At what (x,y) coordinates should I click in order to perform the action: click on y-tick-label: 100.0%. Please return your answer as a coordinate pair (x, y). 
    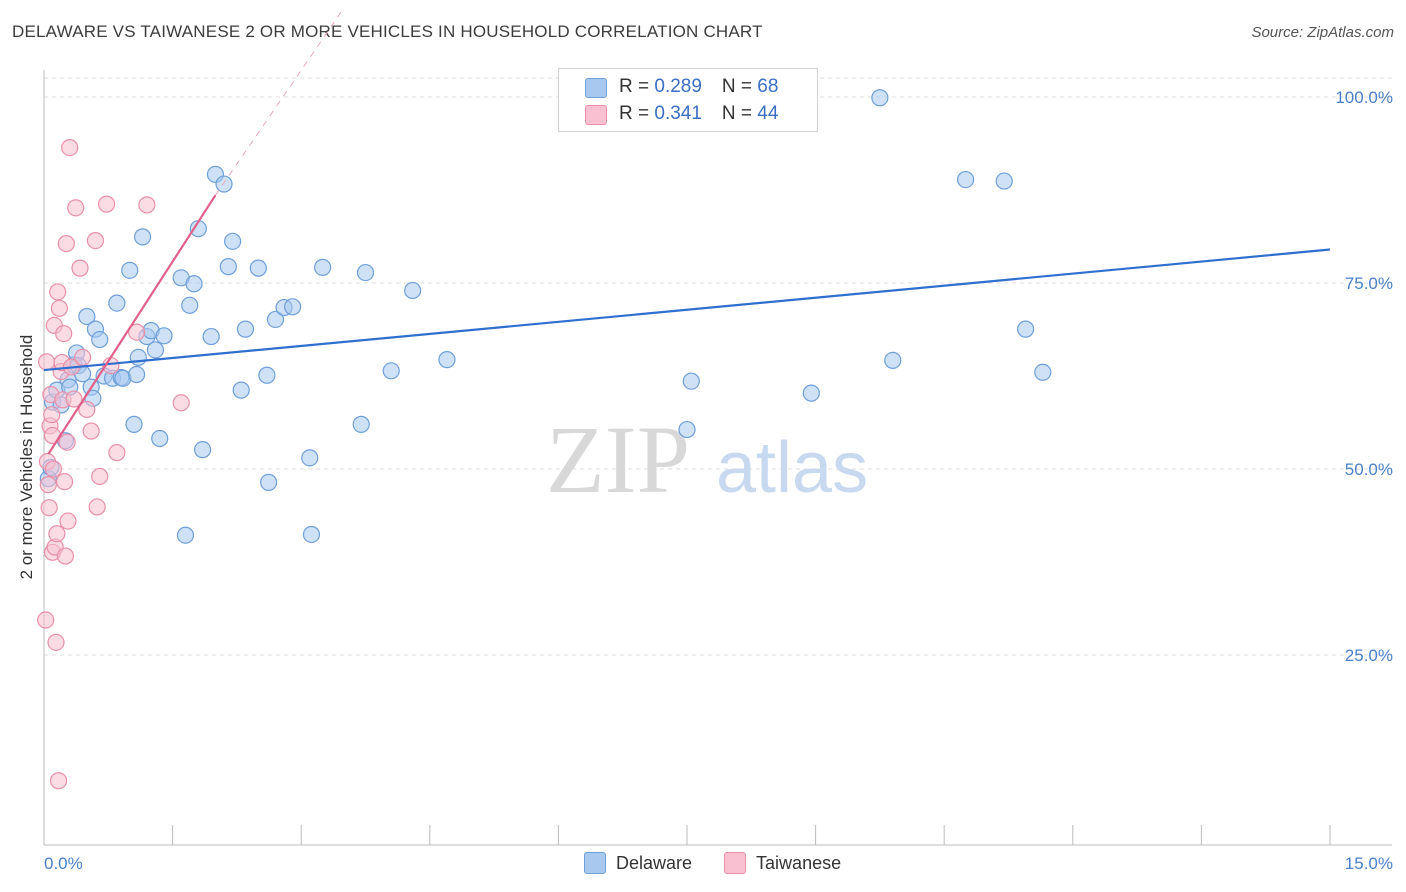
    Looking at the image, I should click on (1364, 97).